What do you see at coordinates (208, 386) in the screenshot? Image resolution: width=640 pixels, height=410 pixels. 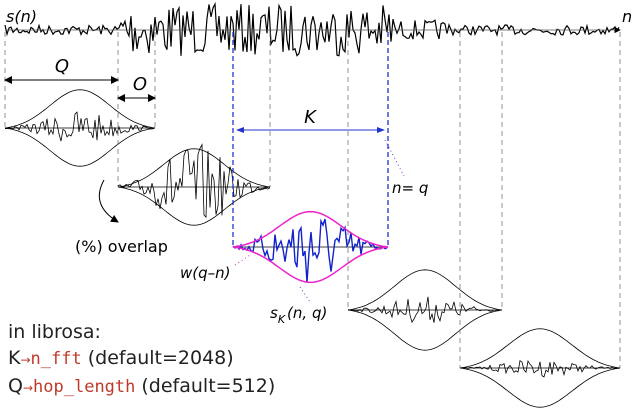 I see `default: (default=512)` at bounding box center [208, 386].